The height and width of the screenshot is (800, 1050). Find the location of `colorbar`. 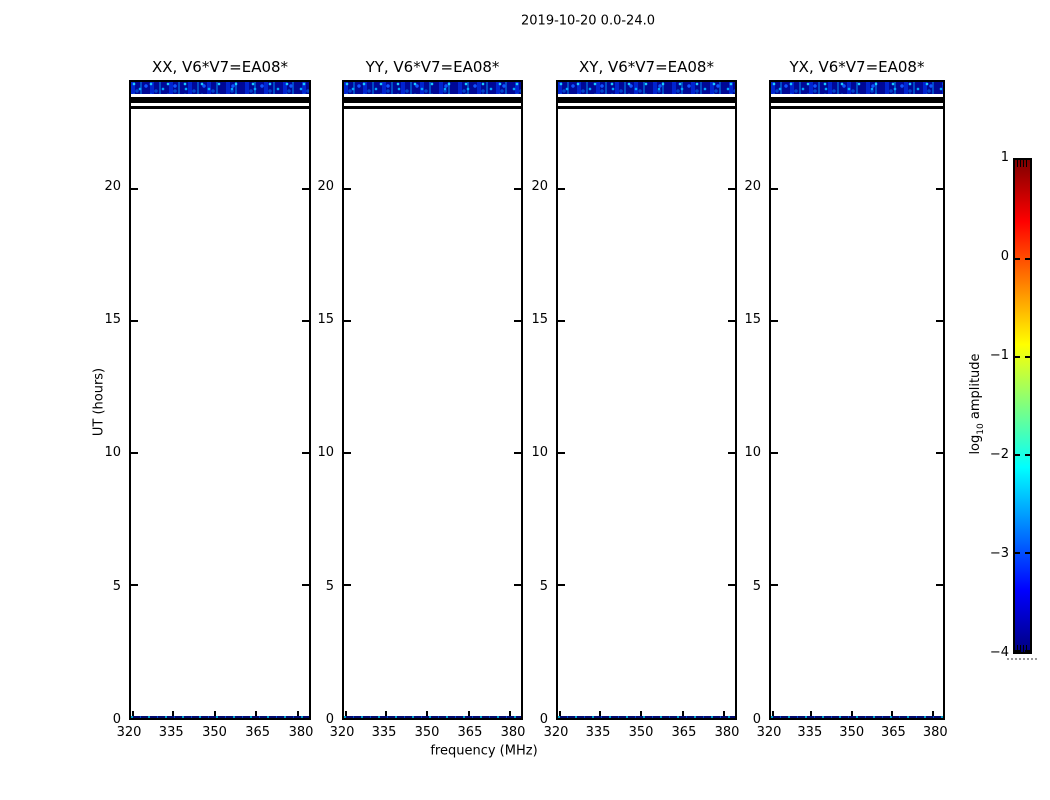

colorbar is located at coordinates (1022, 406).